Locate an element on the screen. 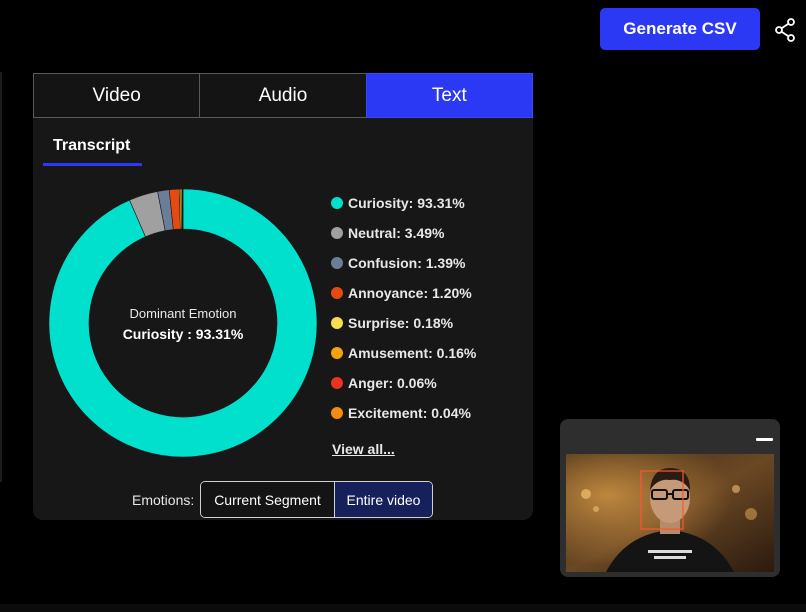 This screenshot has height=612, width=806. donut-svg is located at coordinates (183, 323).